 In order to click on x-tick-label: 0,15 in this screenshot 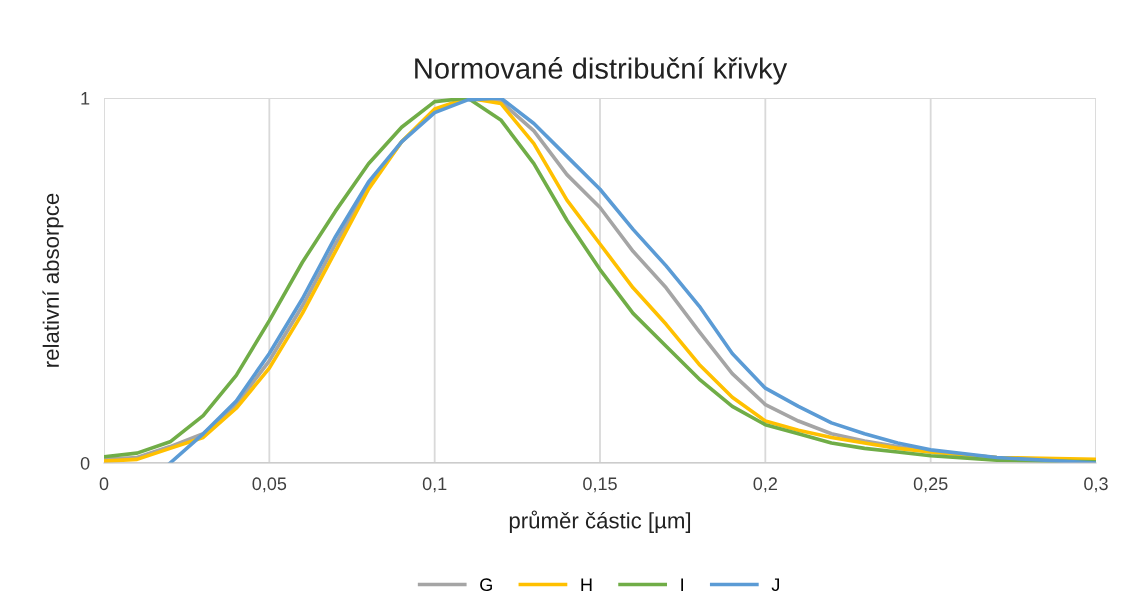, I will do `click(600, 485)`.